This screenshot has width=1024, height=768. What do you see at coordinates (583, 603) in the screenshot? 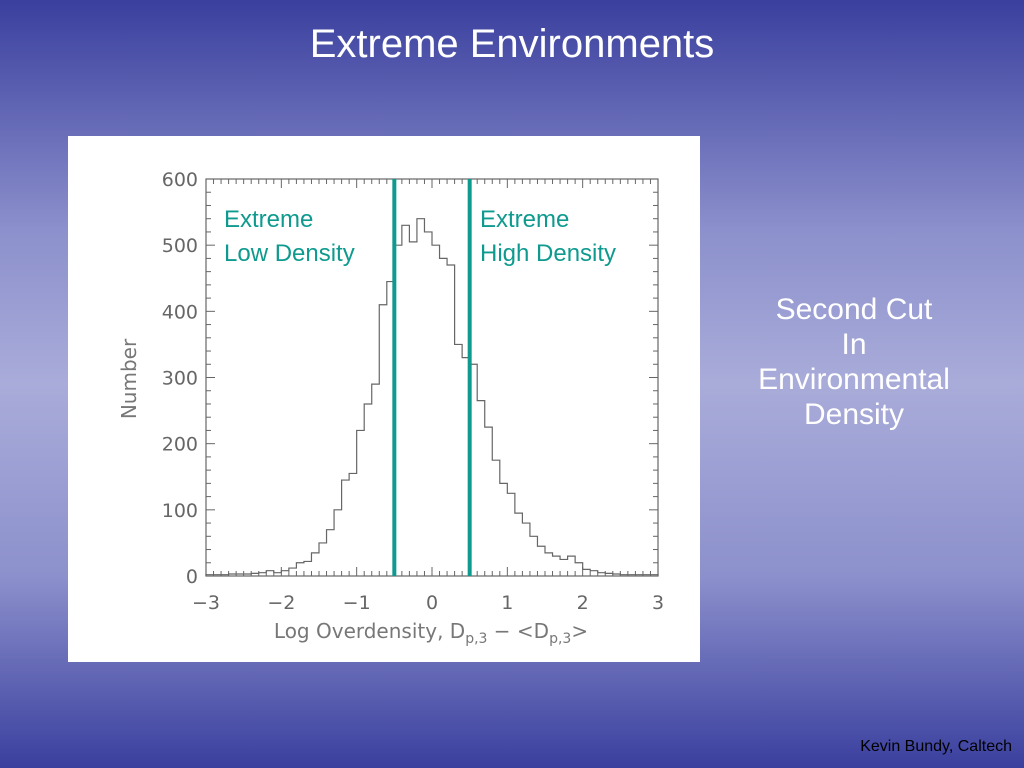
I see `x-tick-label: 2` at bounding box center [583, 603].